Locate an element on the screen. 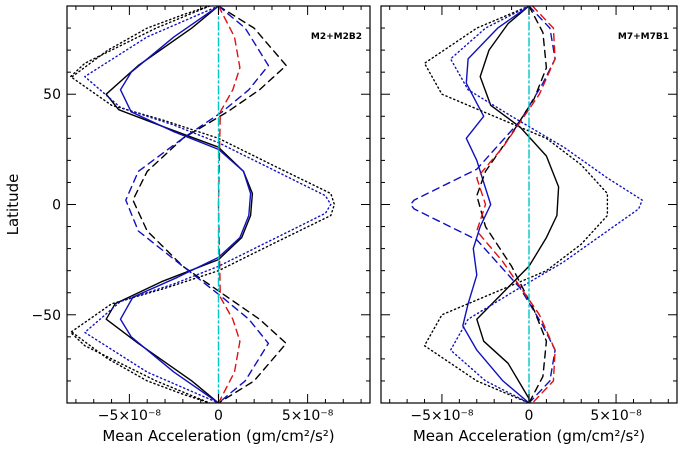  y-tick-label: 0 is located at coordinates (56, 206).